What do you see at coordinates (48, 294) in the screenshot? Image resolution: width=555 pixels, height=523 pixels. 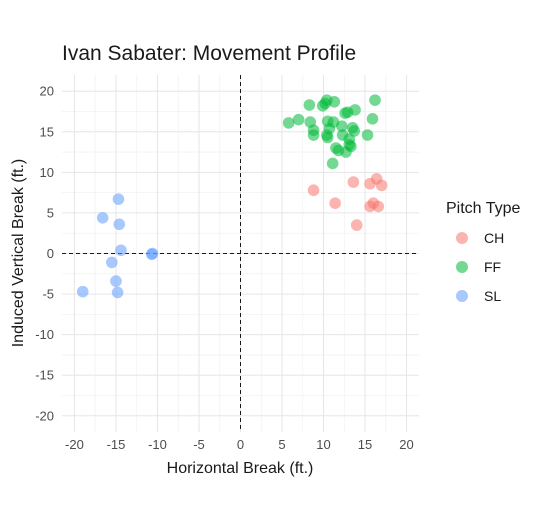 I see `y-tick-label: -5` at bounding box center [48, 294].